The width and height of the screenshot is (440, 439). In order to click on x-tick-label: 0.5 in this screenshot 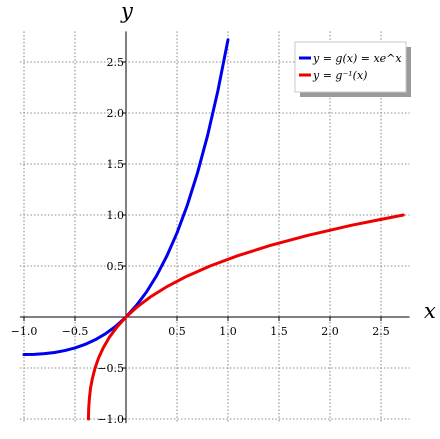, I will do `click(177, 331)`.